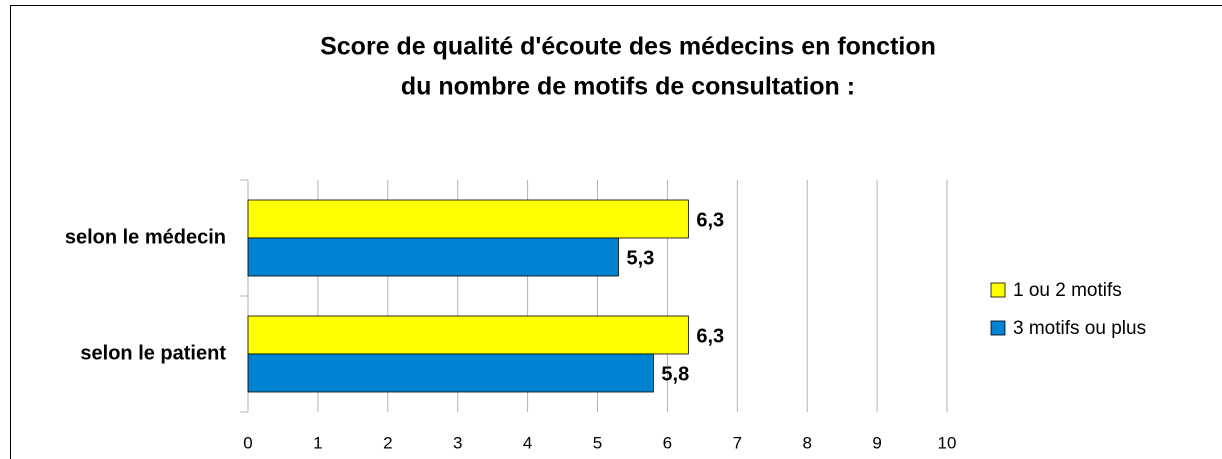 Image resolution: width=1222 pixels, height=459 pixels. What do you see at coordinates (387, 442) in the screenshot?
I see `x-tick-label: 2` at bounding box center [387, 442].